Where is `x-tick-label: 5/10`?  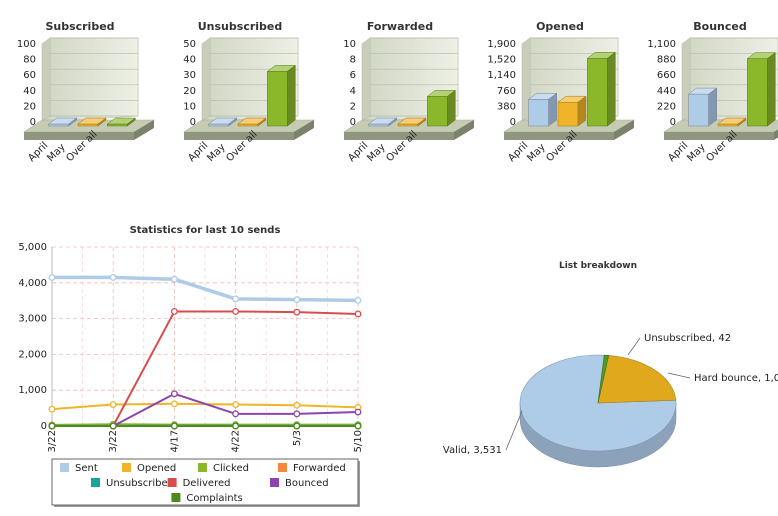
x-tick-label: 5/10 is located at coordinates (358, 441).